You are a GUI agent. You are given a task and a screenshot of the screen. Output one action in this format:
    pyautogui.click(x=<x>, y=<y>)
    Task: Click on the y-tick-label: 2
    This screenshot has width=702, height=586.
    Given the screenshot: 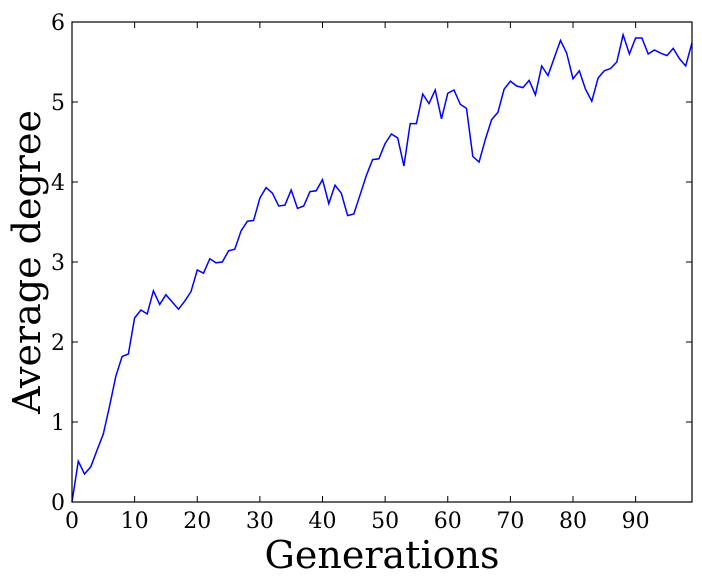 What is the action you would take?
    pyautogui.click(x=58, y=343)
    